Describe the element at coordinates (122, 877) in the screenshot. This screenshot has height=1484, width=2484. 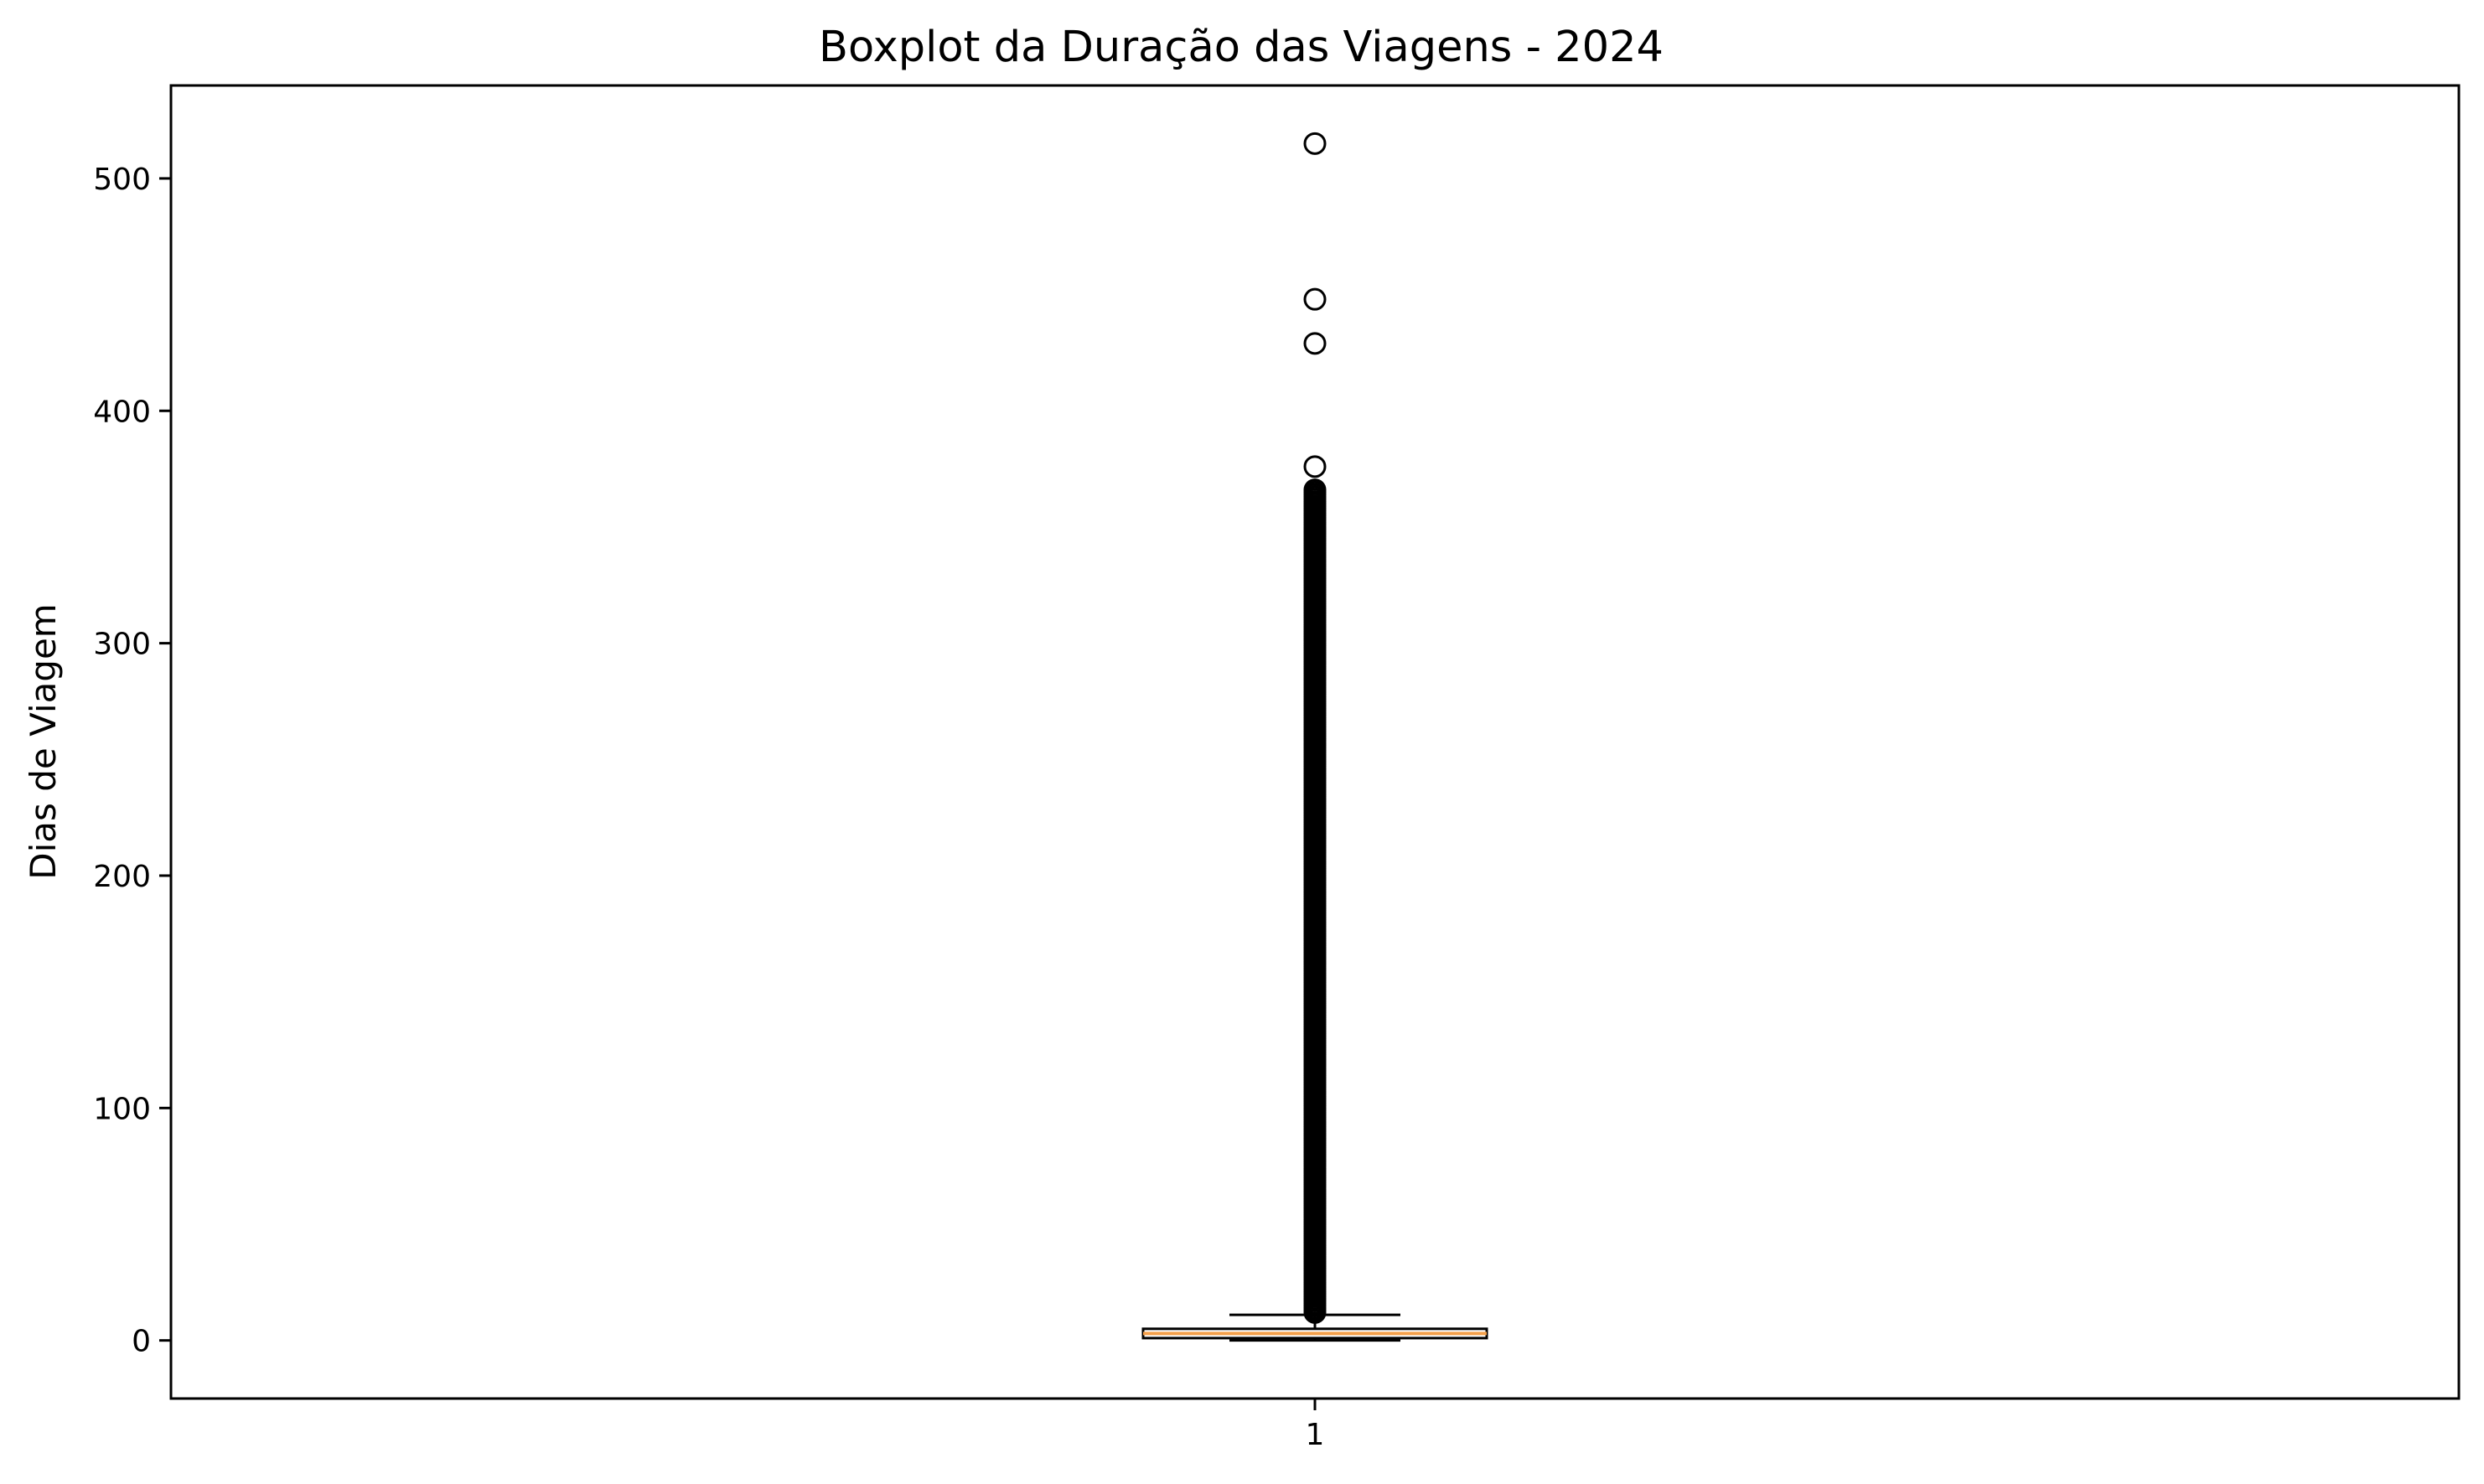
I see `y-tick-label: 200` at that location.